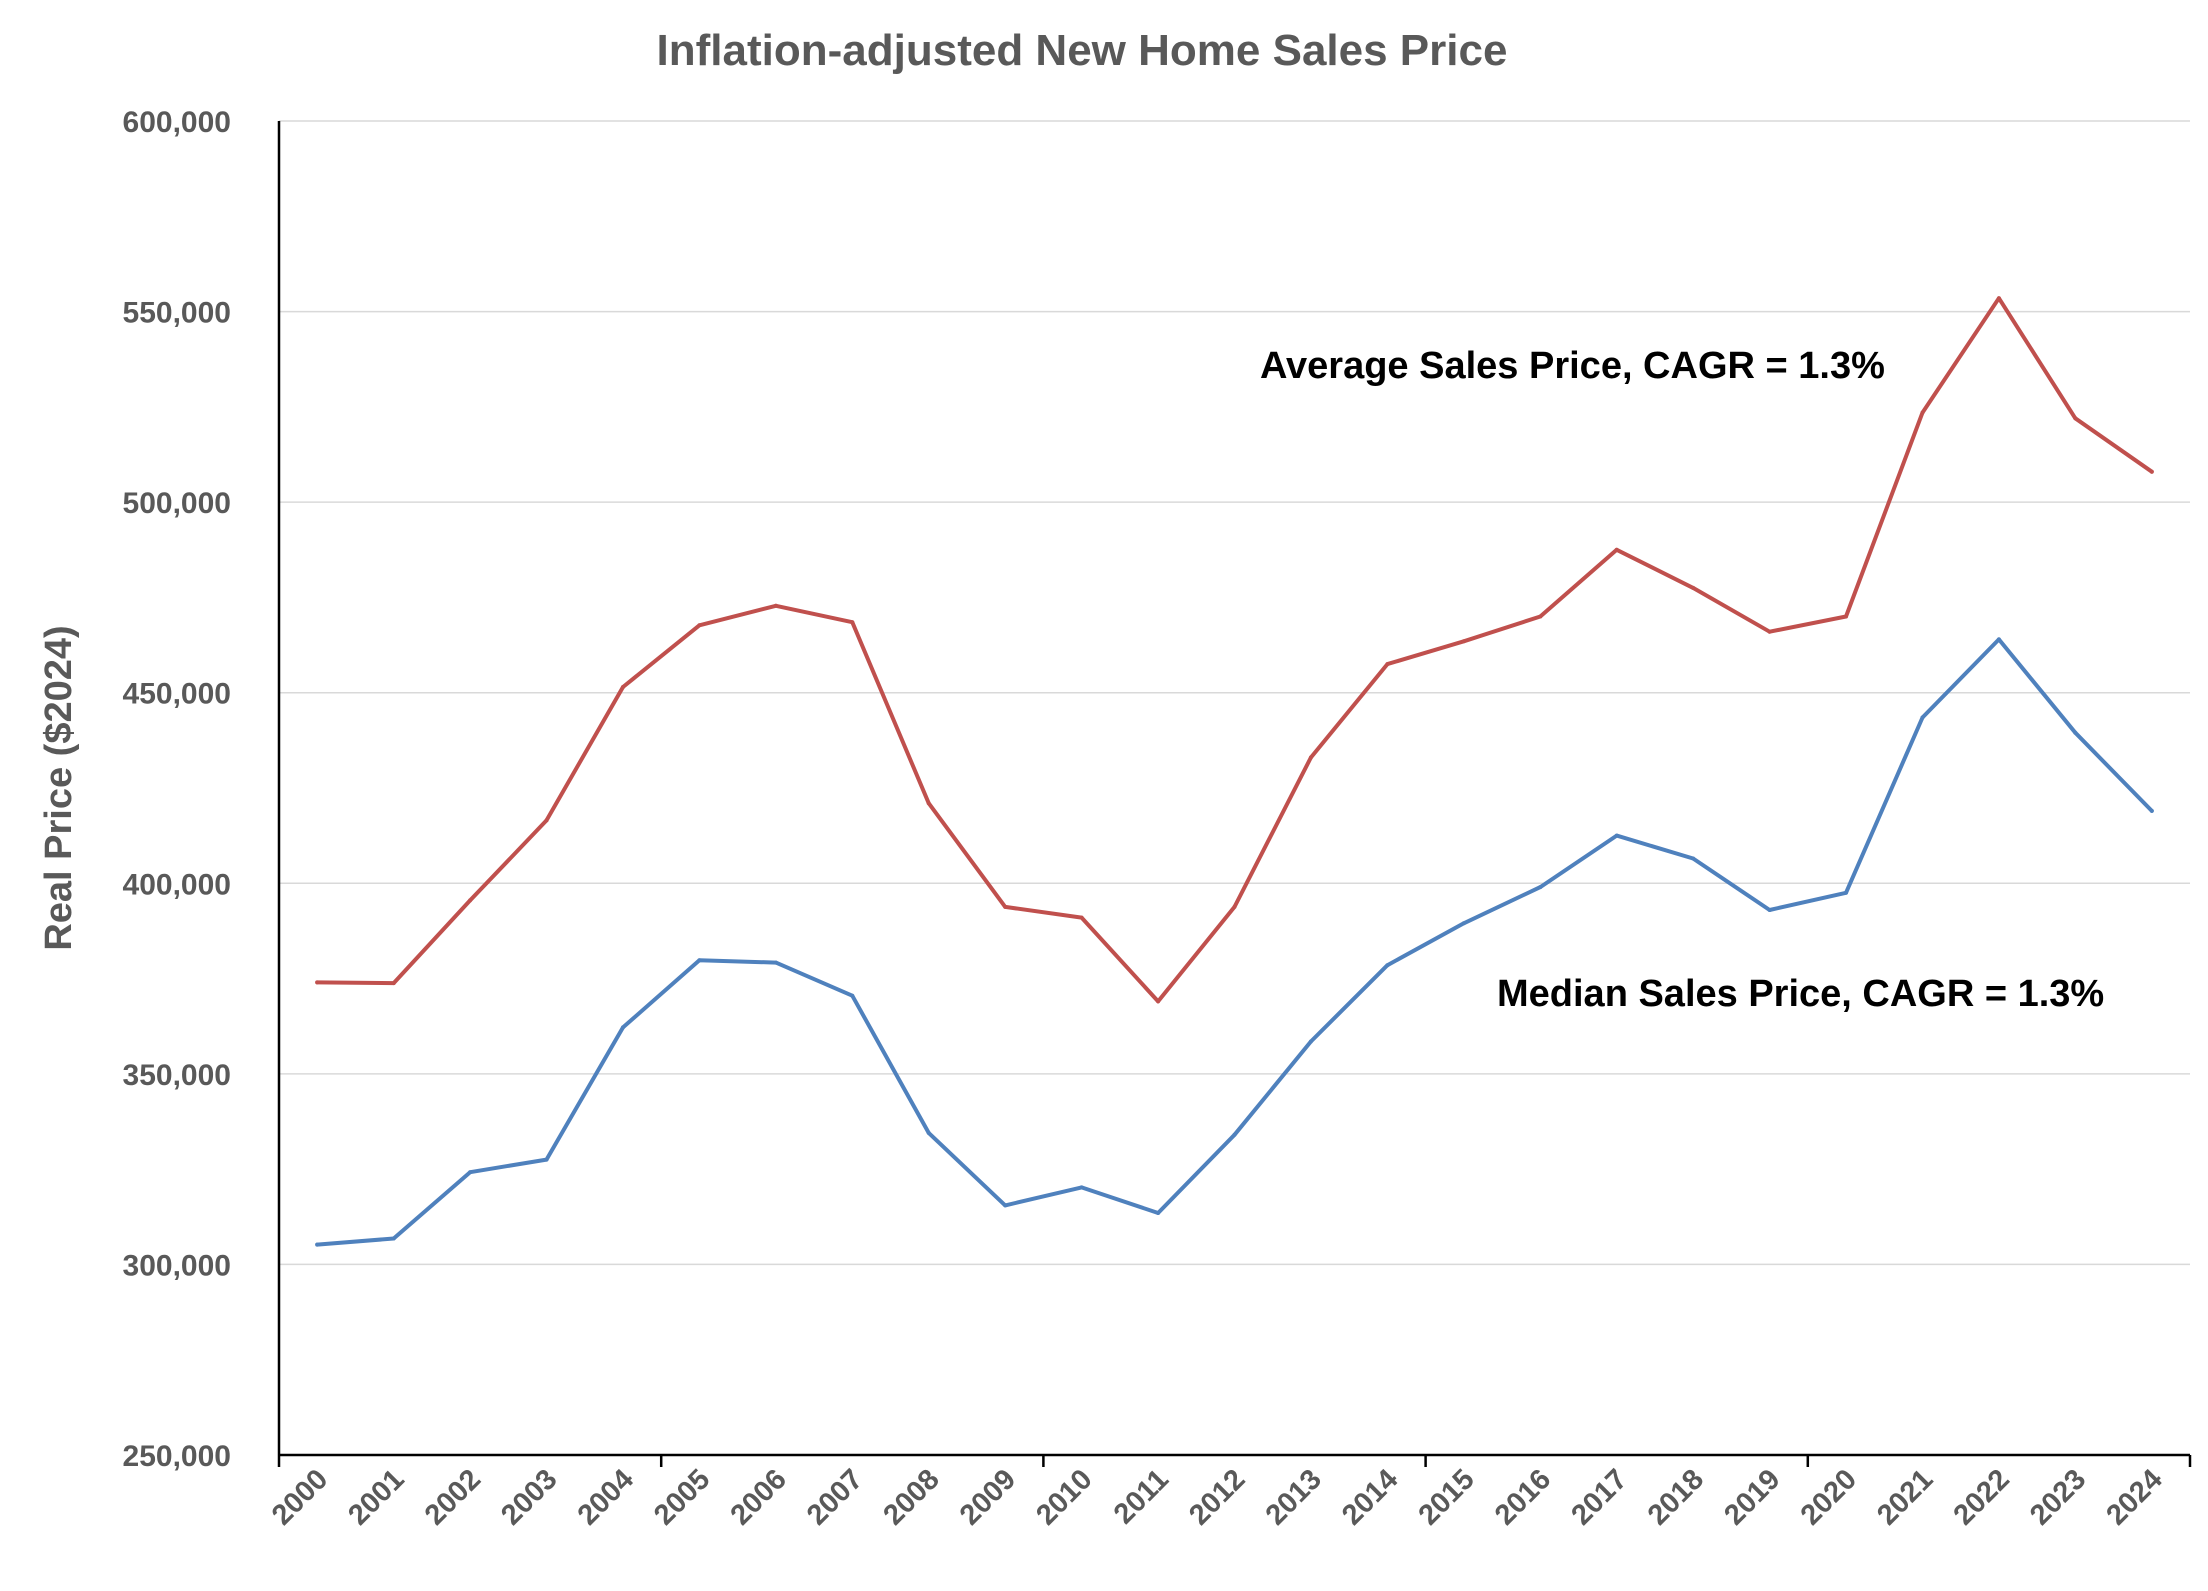 This screenshot has height=1591, width=2208. I want to click on x-tick-label: 2002, so click(453, 1497).